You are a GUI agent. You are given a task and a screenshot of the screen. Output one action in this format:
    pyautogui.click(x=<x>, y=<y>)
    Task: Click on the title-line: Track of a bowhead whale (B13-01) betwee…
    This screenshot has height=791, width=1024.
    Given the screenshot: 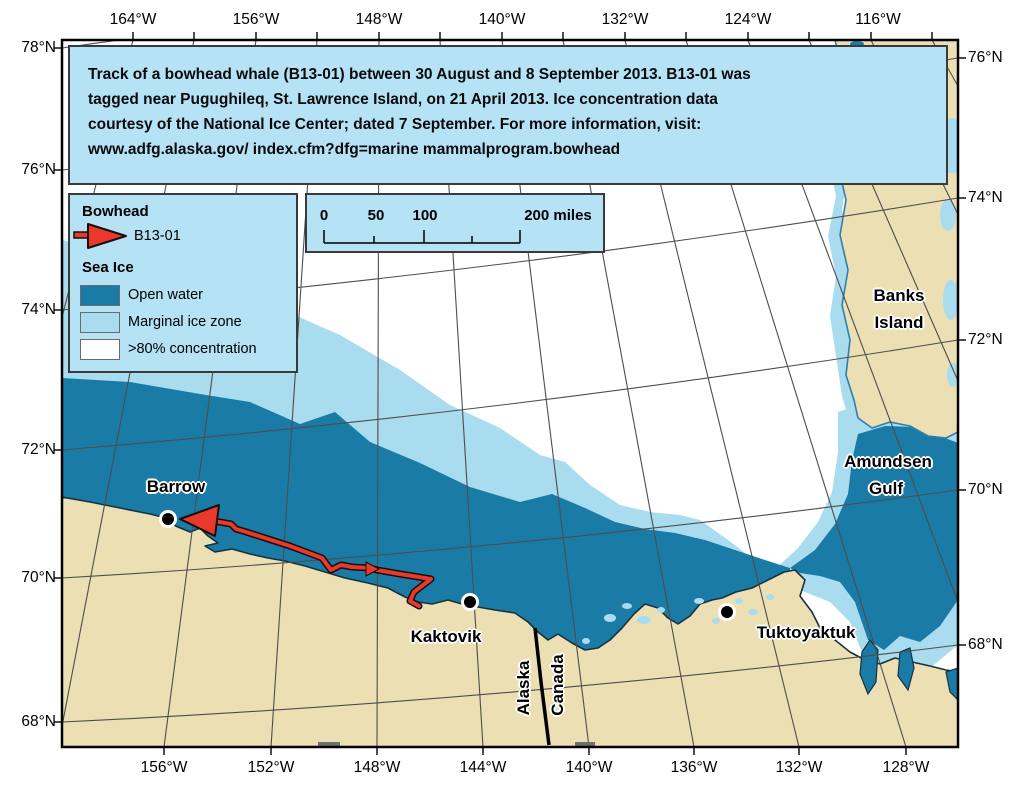 What is the action you would take?
    pyautogui.click(x=419, y=74)
    